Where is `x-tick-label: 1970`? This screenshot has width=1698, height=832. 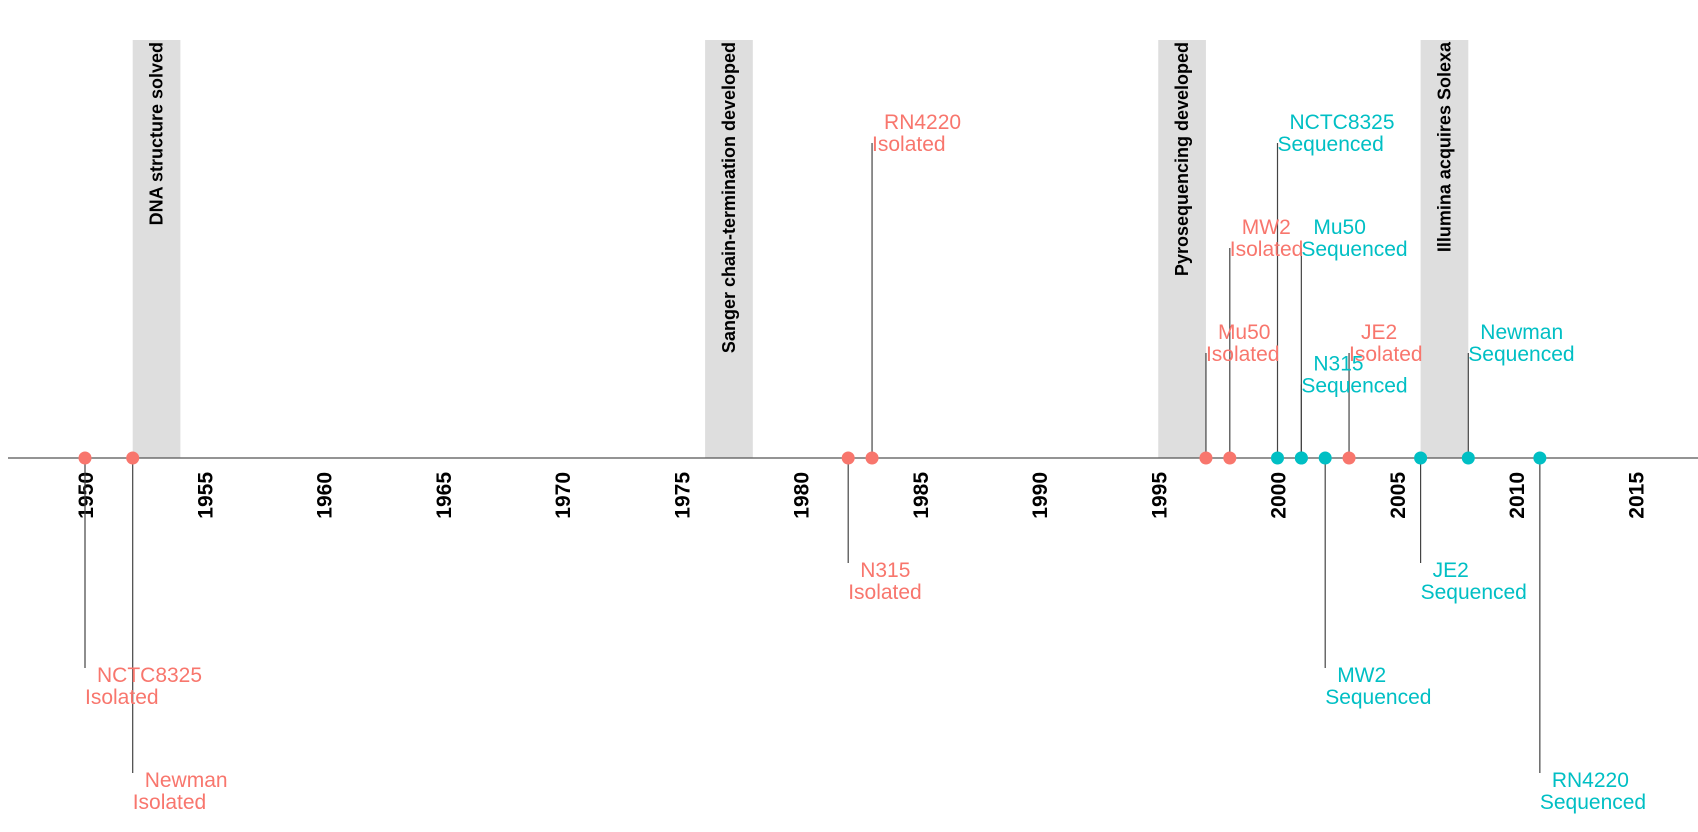
x-tick-label: 1970 is located at coordinates (563, 495).